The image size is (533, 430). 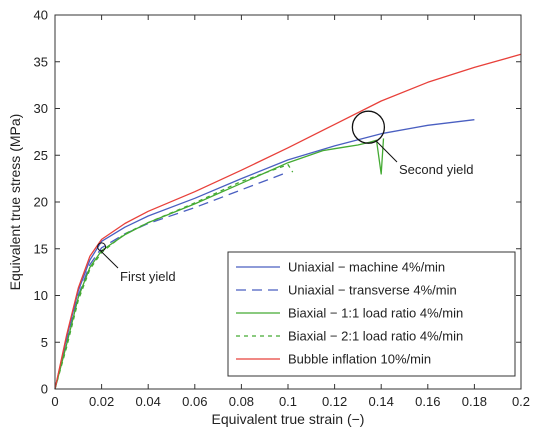 I want to click on y-tick-label: 30, so click(x=41, y=108).